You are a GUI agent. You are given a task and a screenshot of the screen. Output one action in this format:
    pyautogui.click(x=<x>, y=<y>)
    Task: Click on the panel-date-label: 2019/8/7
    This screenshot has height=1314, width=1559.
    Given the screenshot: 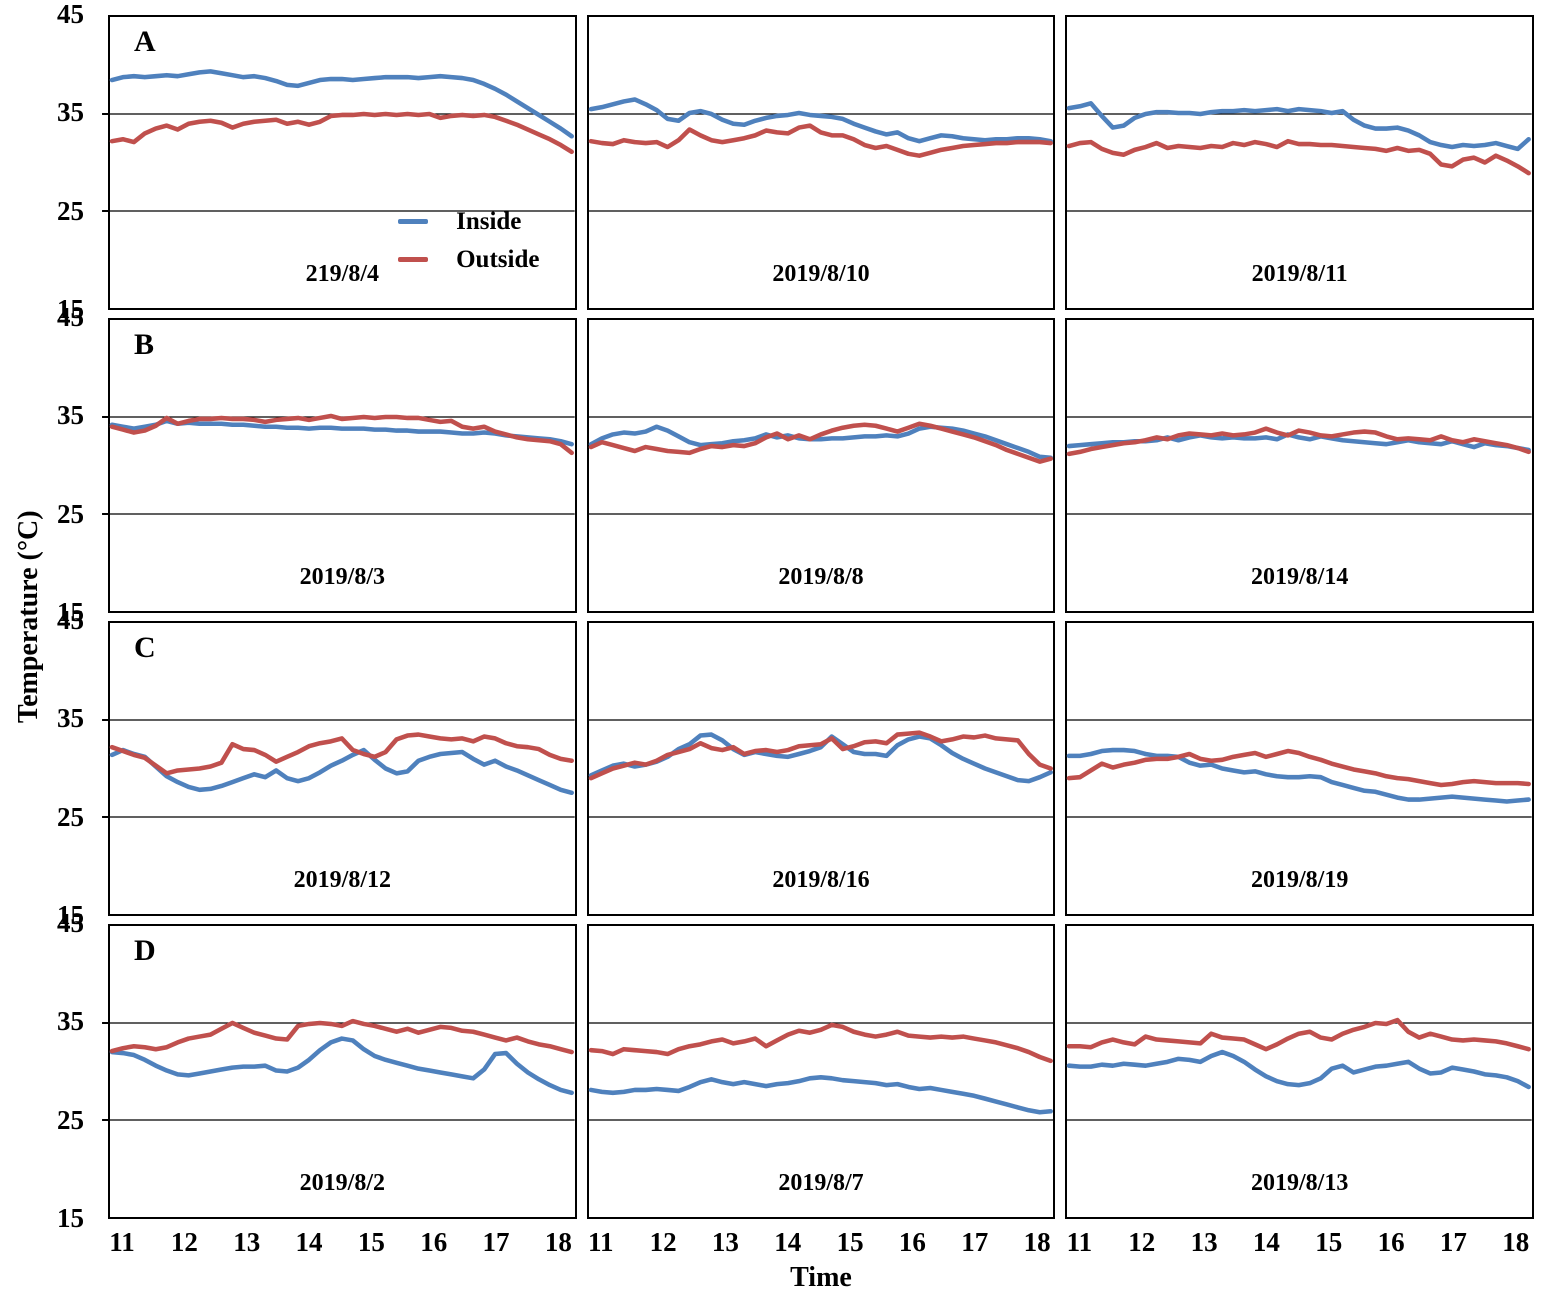 What is the action you would take?
    pyautogui.click(x=821, y=1183)
    